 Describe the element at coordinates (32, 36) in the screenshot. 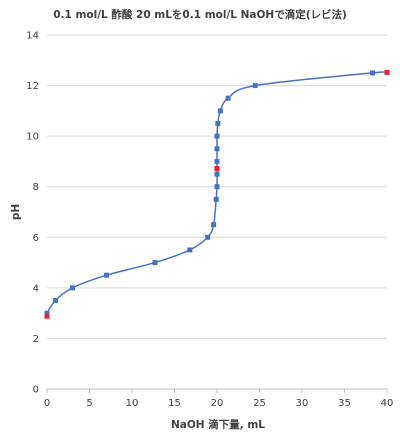

I see `y-tick-label: 14` at that location.